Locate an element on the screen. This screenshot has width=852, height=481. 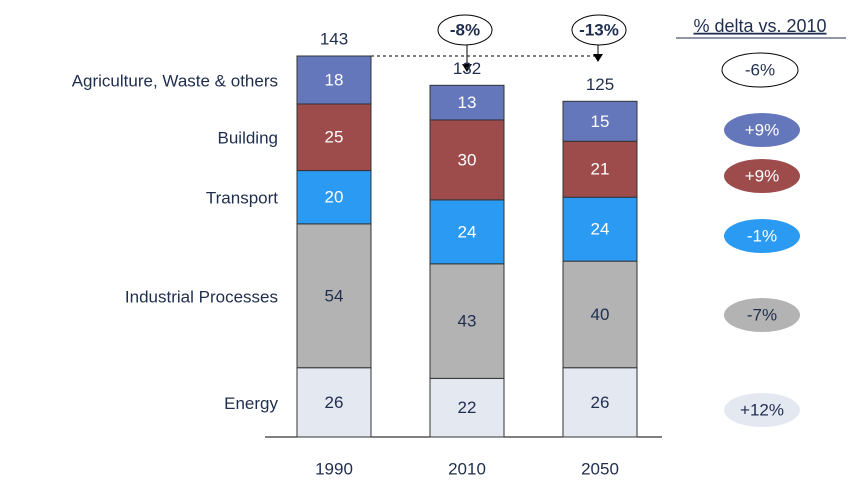
delta-label: -6% is located at coordinates (760, 69).